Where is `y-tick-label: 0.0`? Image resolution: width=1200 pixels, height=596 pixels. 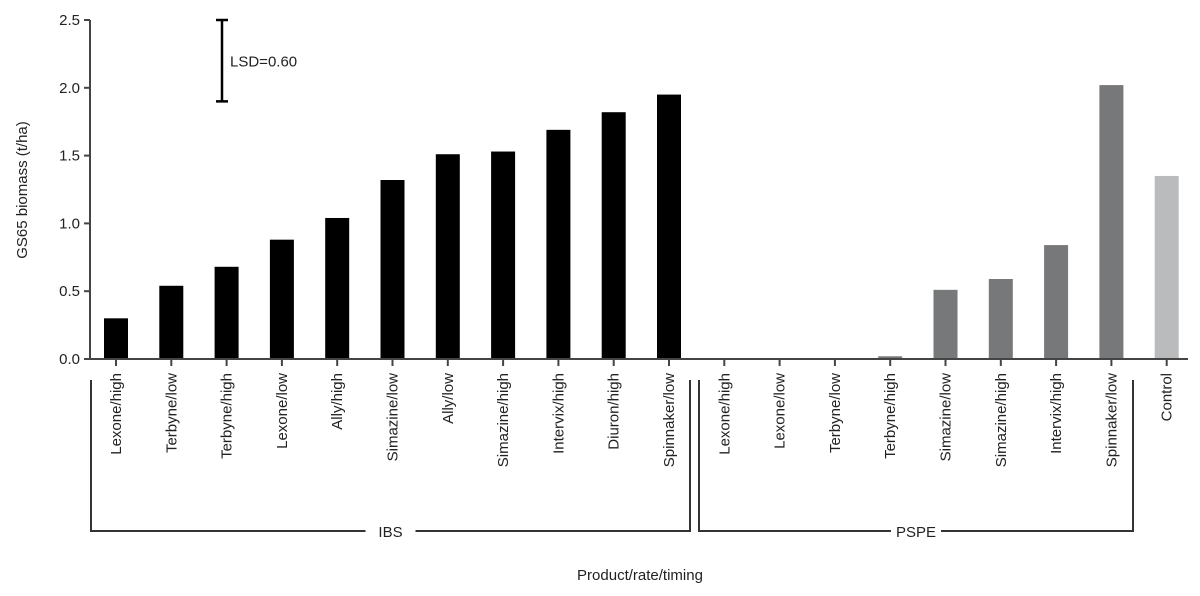 y-tick-label: 0.0 is located at coordinates (69, 359).